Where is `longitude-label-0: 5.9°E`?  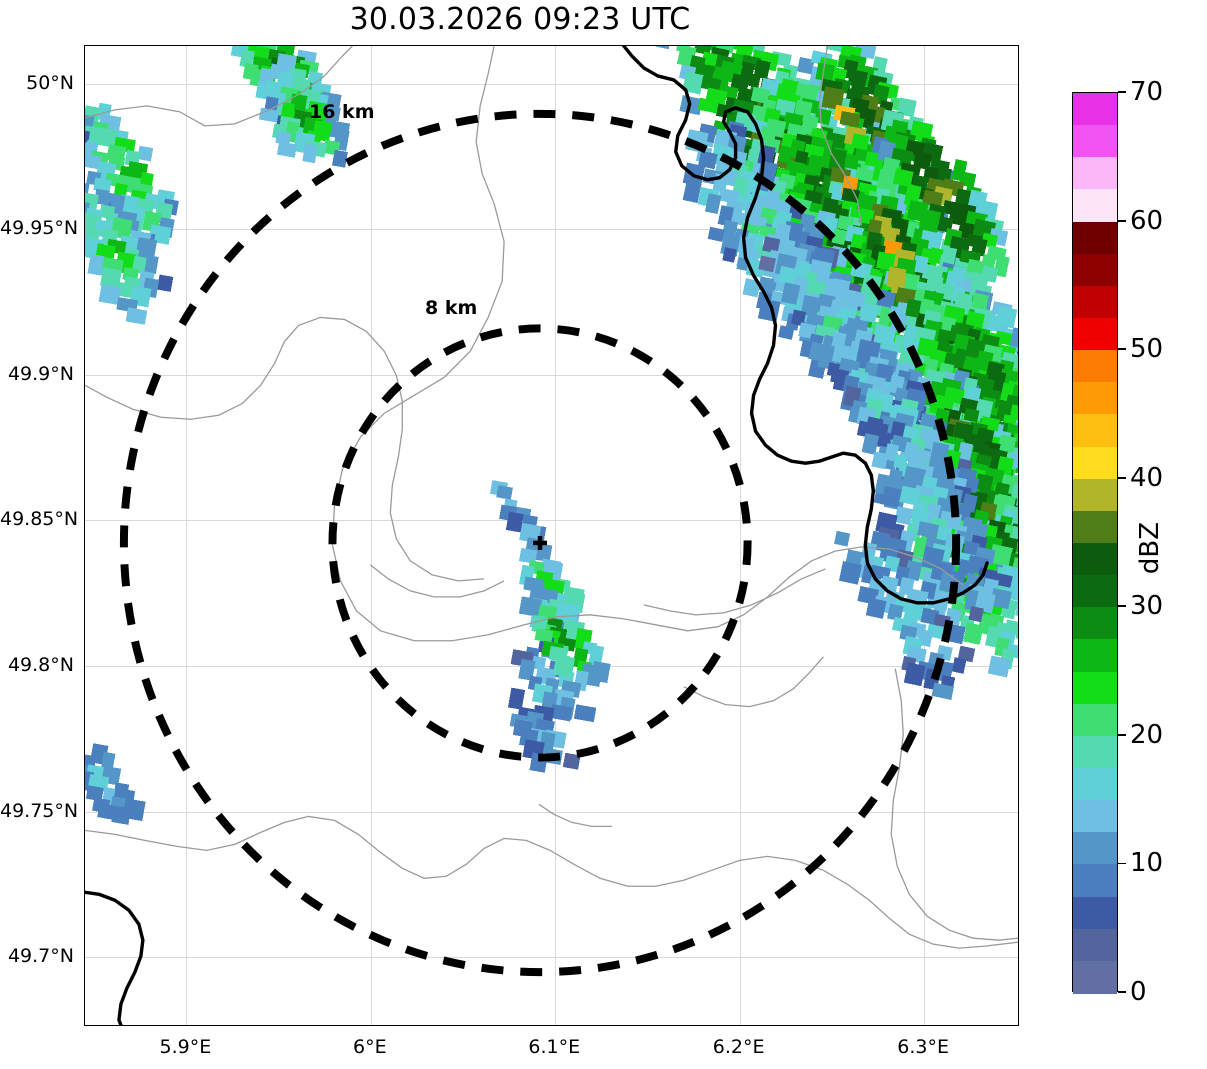
longitude-label-0: 5.9°E is located at coordinates (185, 1047).